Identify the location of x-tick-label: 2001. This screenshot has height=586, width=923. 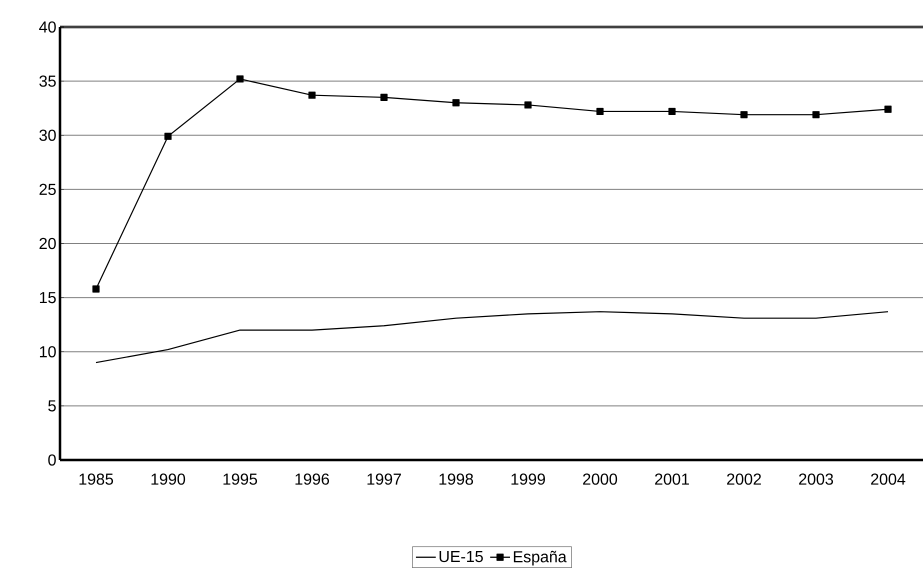
(672, 479).